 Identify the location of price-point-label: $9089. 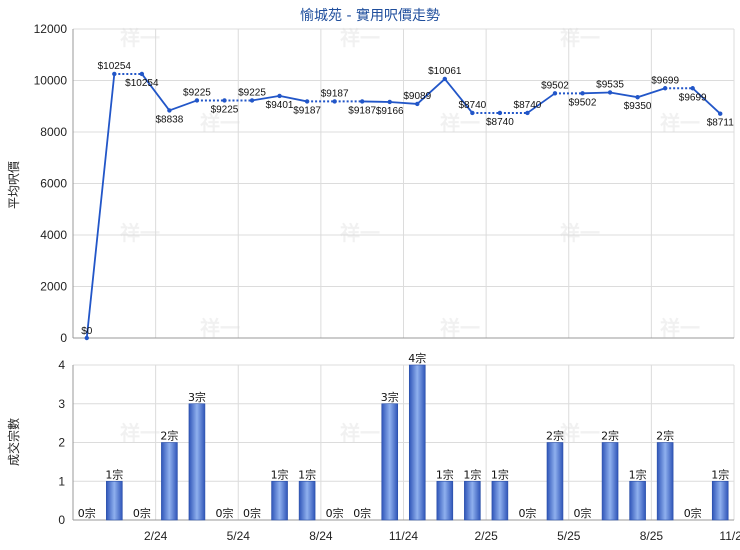
(417, 96).